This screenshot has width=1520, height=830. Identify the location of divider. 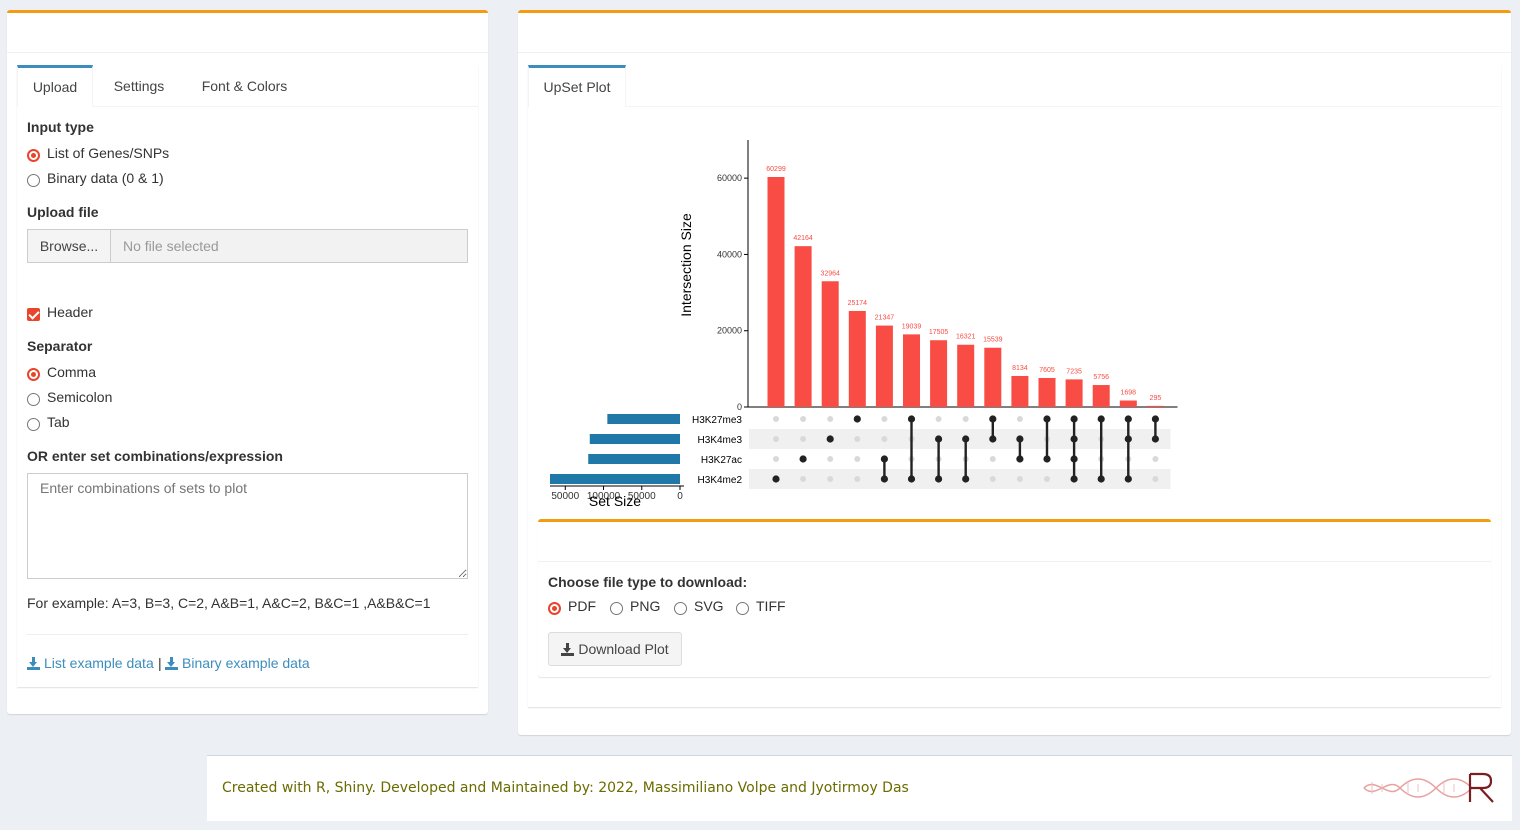
(247, 634).